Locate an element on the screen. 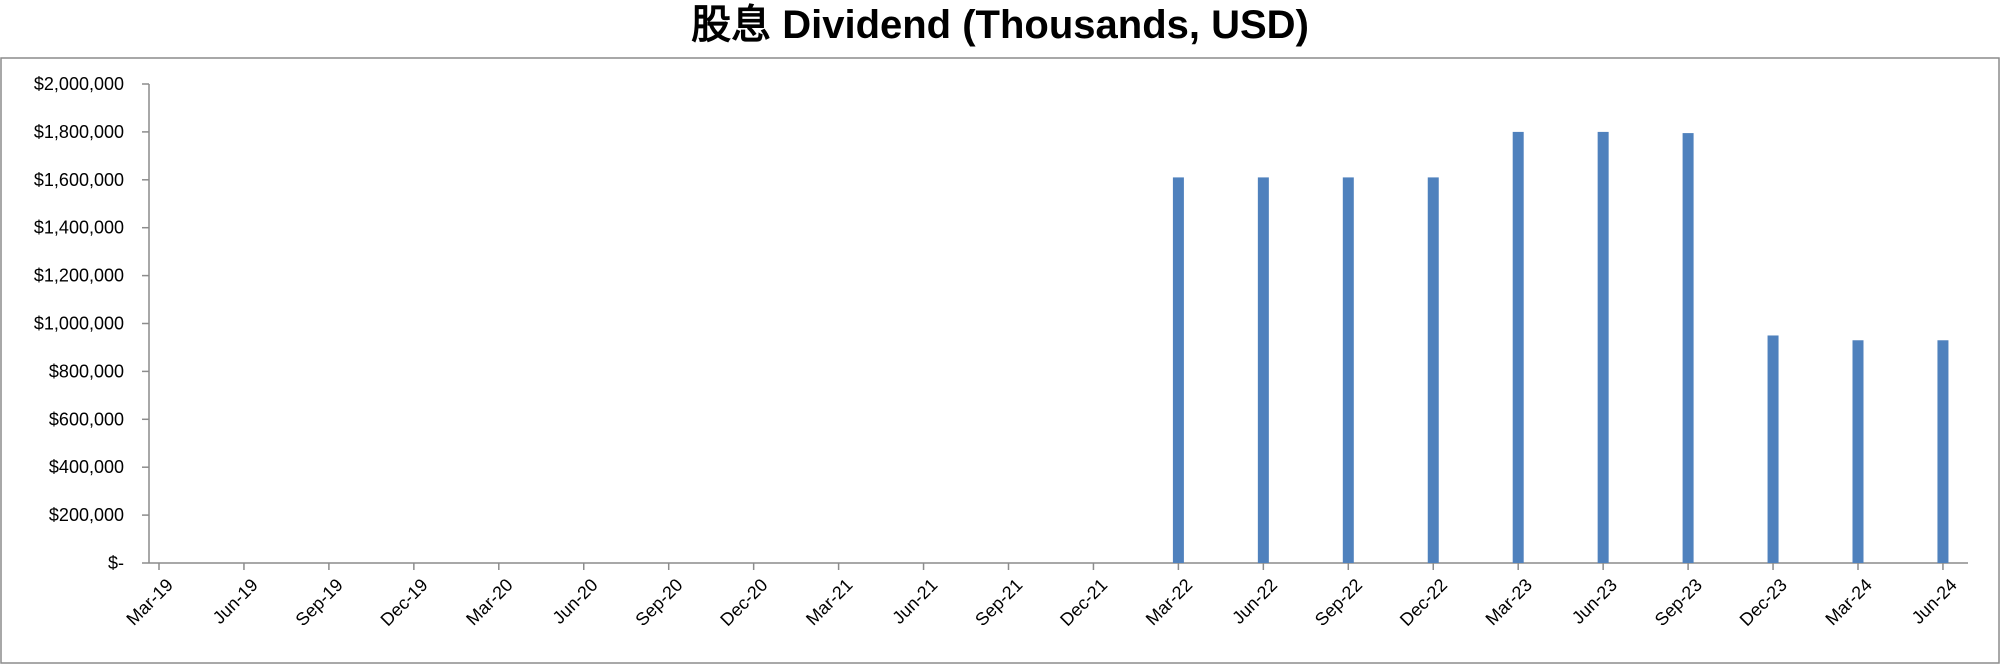  x-tick-label: Sep-19 is located at coordinates (319, 602).